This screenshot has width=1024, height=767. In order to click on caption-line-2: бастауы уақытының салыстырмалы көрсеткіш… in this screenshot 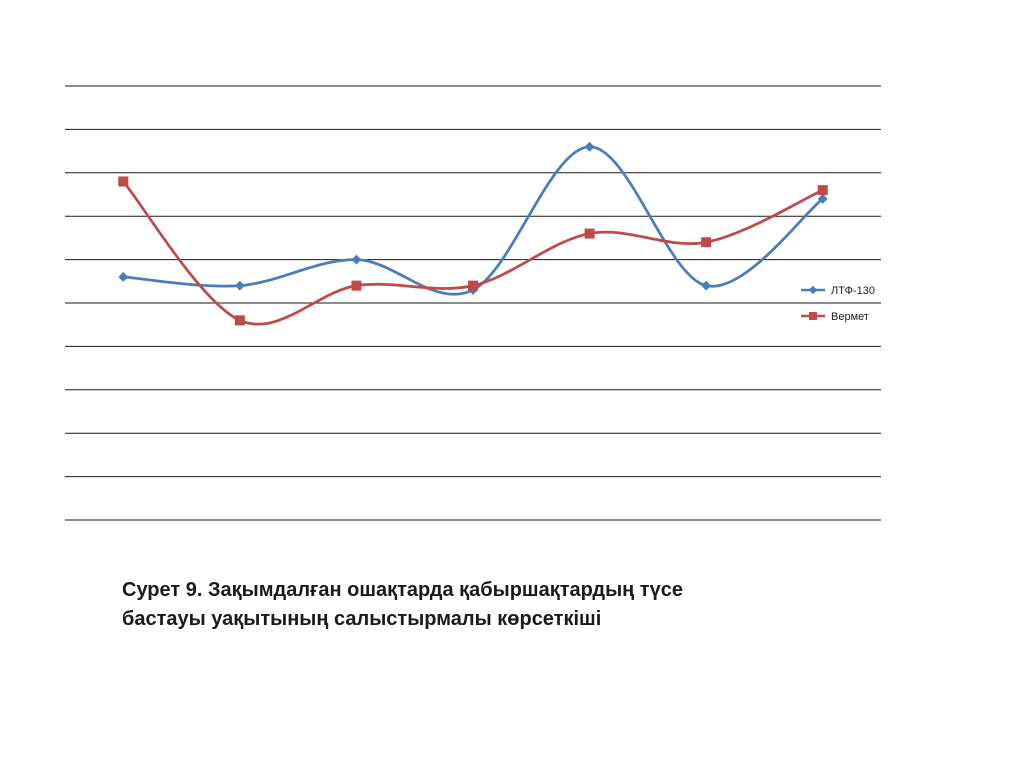, I will do `click(362, 619)`.